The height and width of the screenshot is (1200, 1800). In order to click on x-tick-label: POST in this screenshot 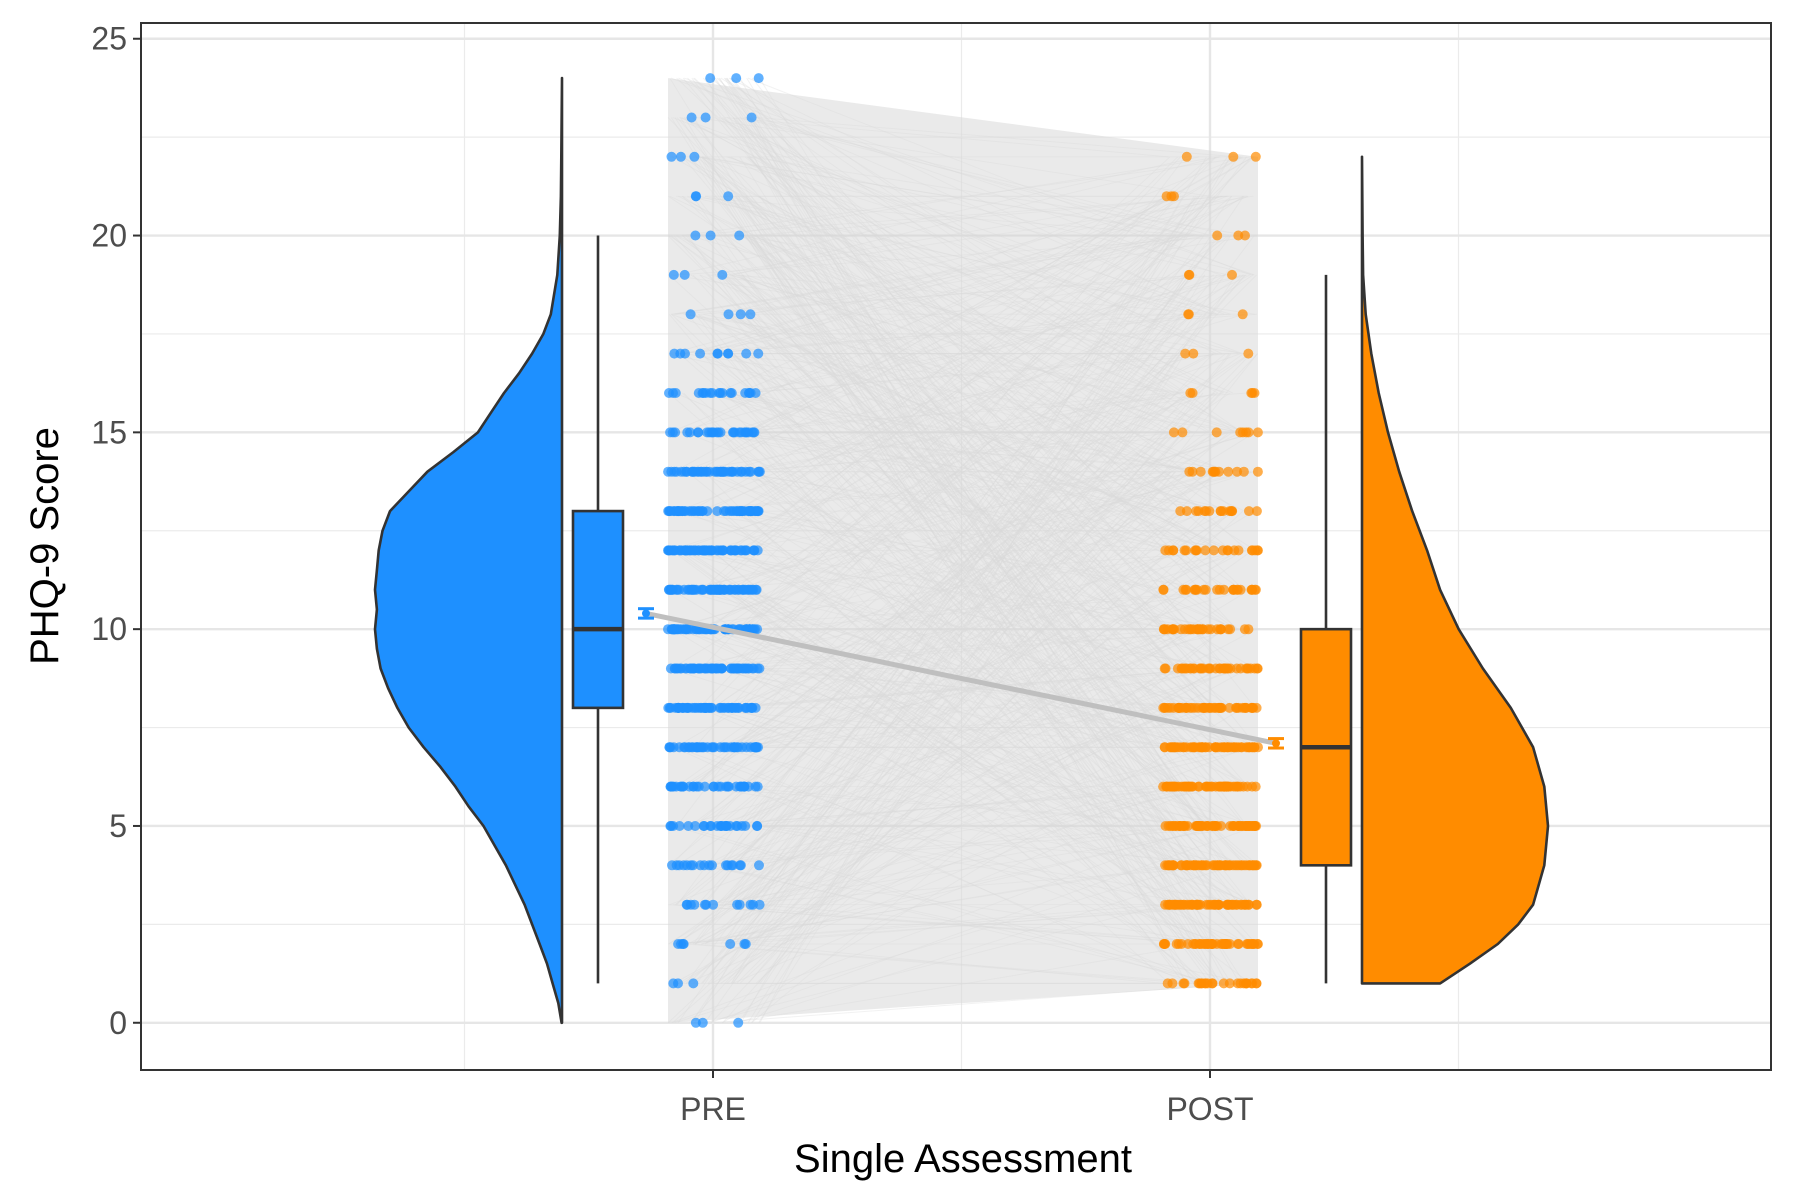, I will do `click(1209, 1109)`.